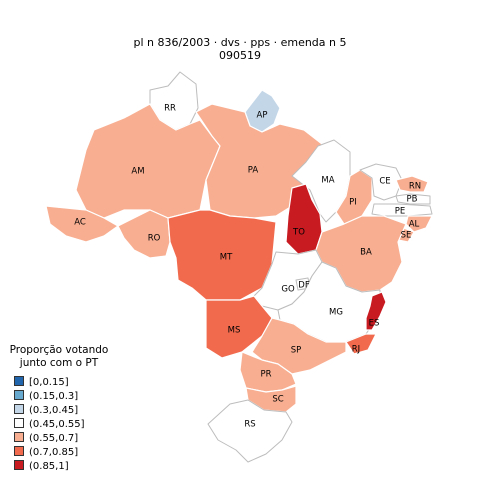 The height and width of the screenshot is (480, 480). Describe the element at coordinates (46, 452) in the screenshot. I see `legend-item: (0.7,0.85]` at that location.